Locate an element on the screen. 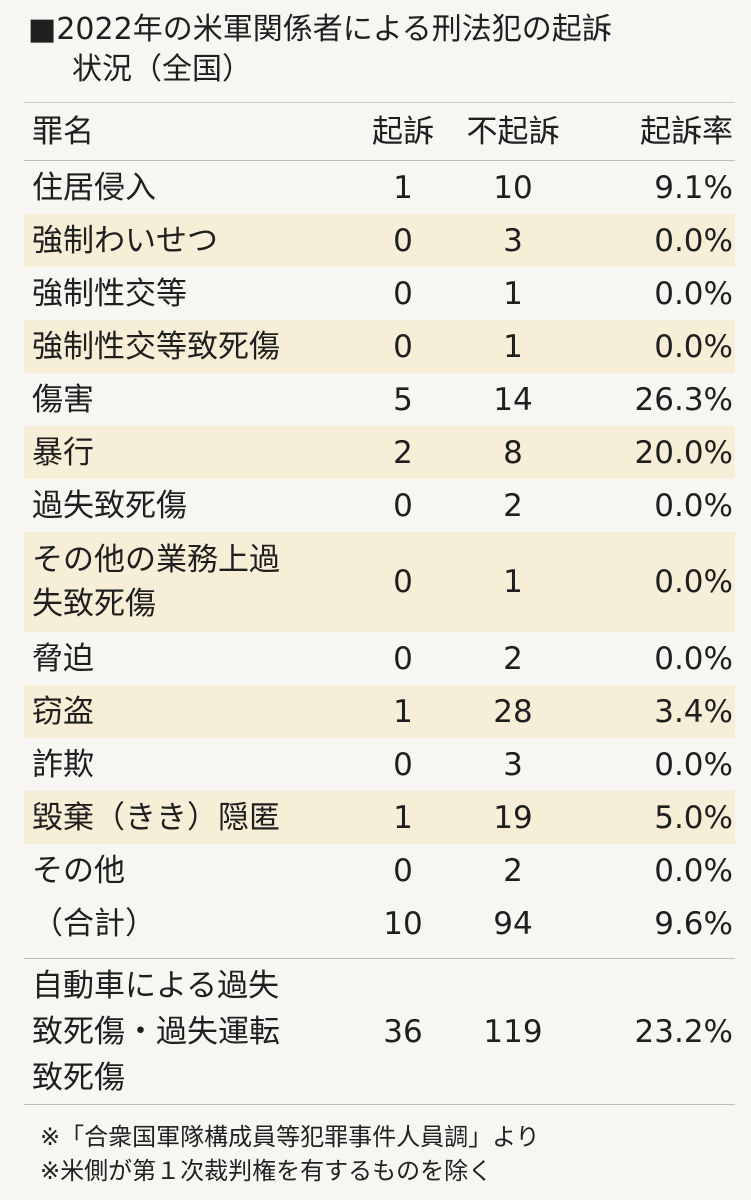 The image size is (751, 1200). row-crime: 暴行 is located at coordinates (63, 452).